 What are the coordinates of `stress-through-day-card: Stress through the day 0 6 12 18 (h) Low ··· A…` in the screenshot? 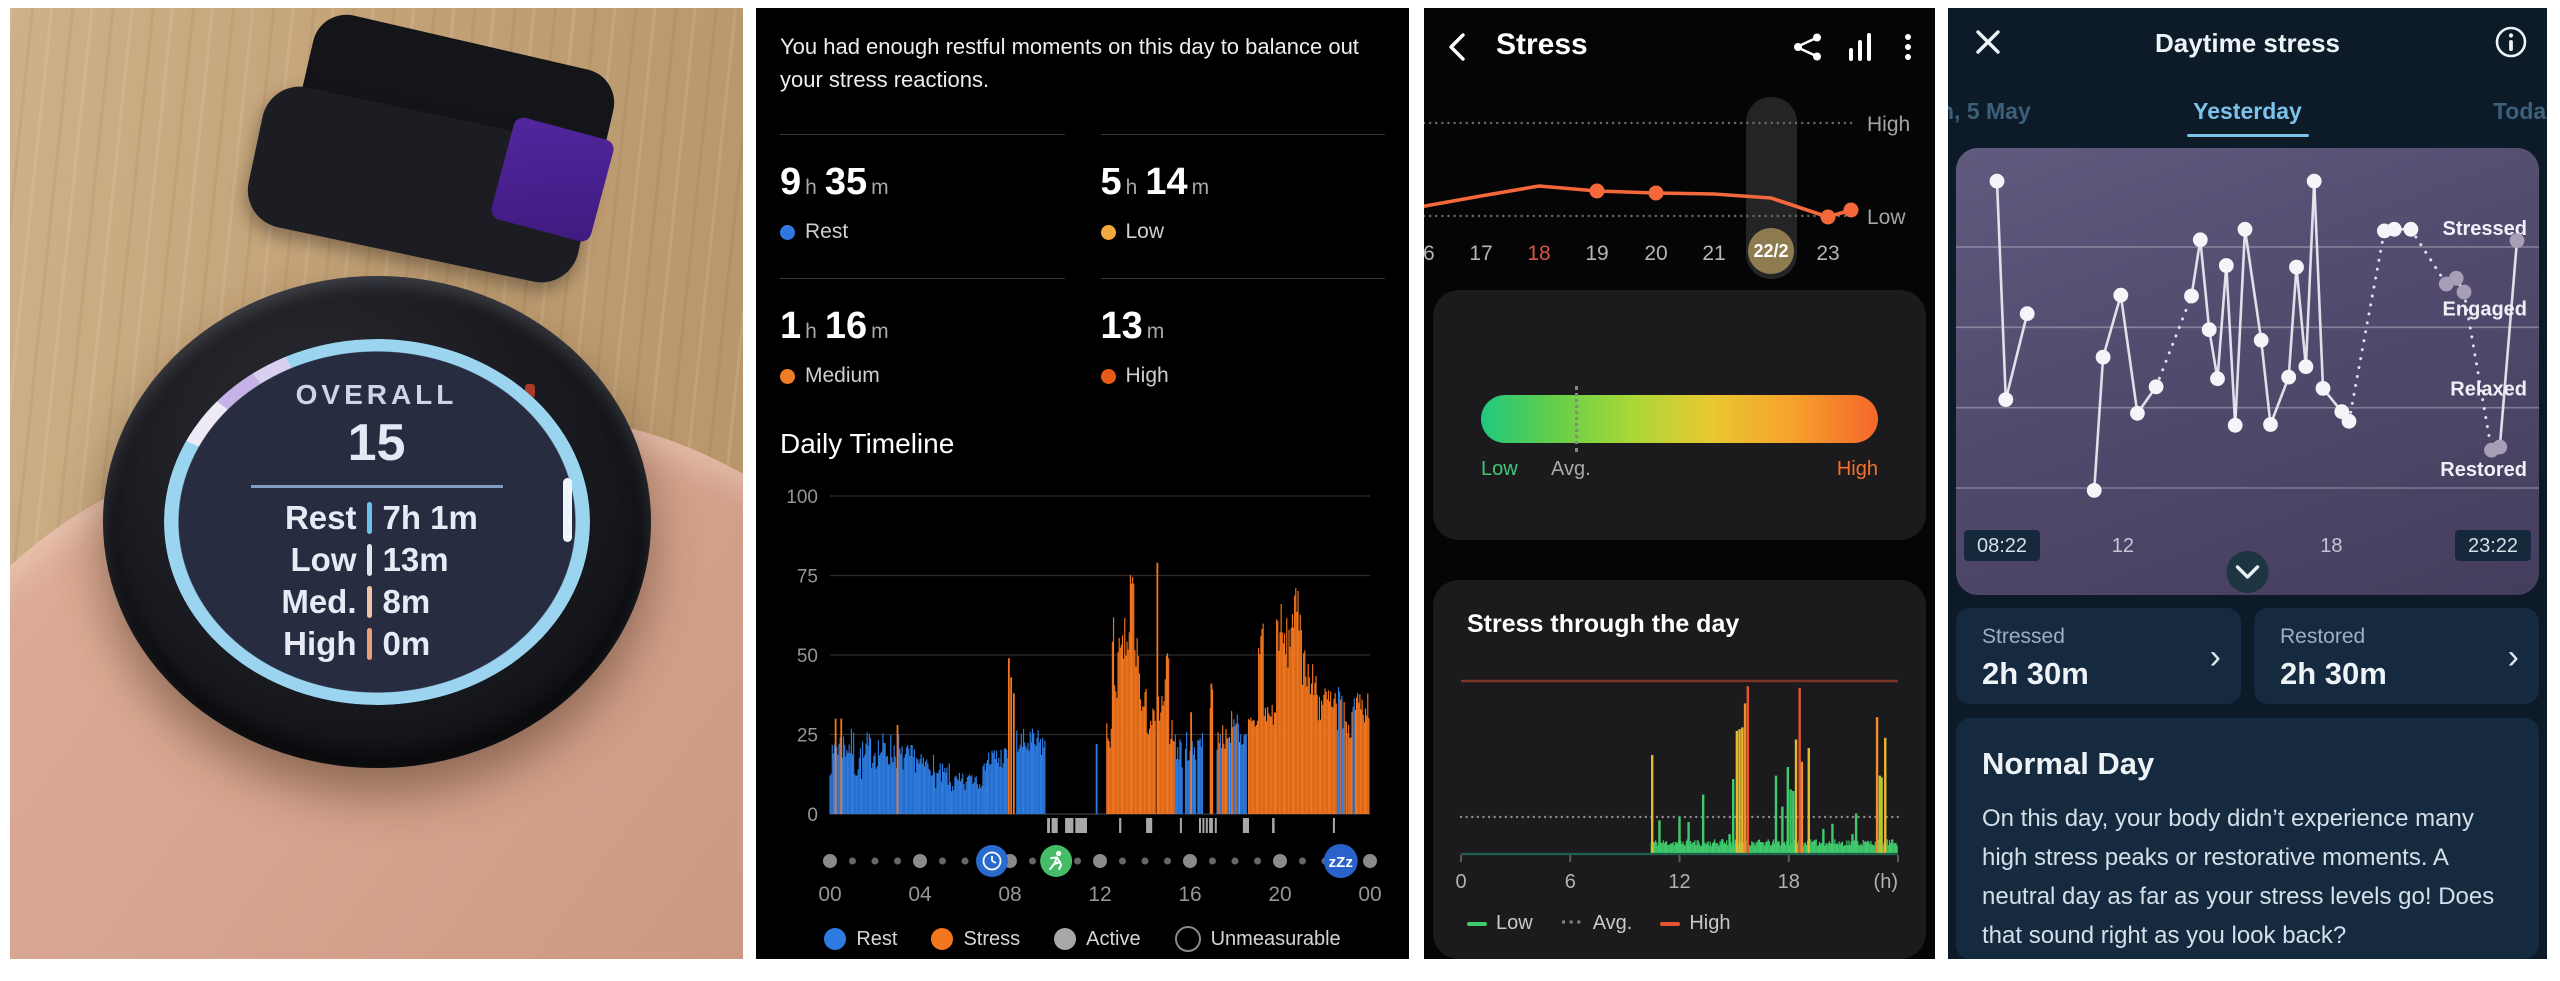 It's located at (1679, 769).